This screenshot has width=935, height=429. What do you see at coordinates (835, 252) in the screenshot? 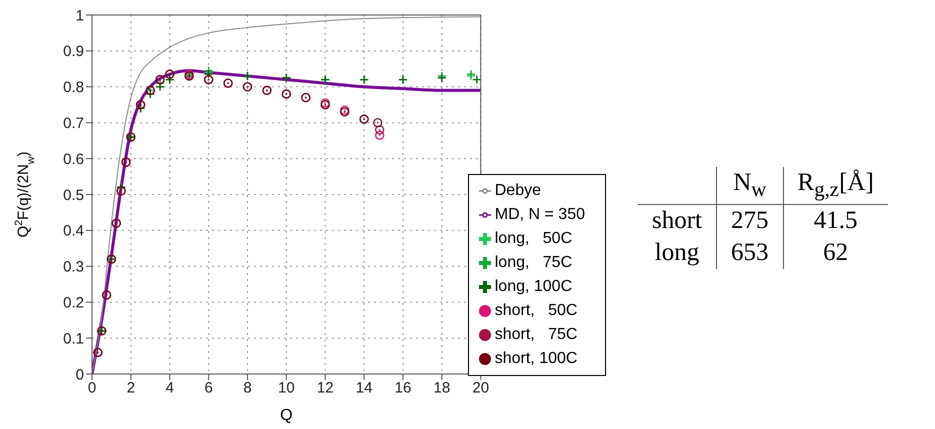
I see `text: 62` at bounding box center [835, 252].